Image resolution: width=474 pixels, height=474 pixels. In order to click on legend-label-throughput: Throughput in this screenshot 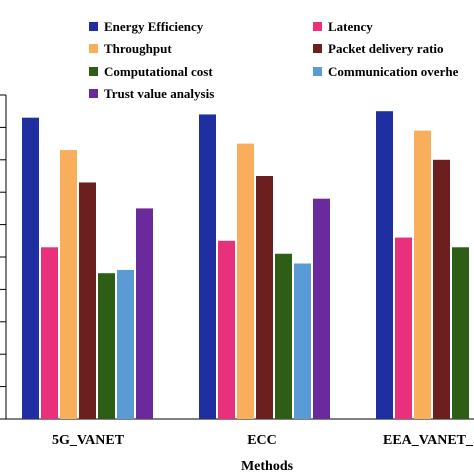, I will do `click(138, 48)`.